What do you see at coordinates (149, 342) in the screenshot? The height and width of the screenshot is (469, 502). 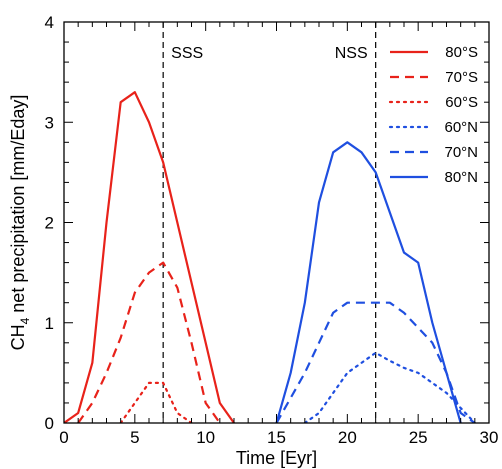 I see `series-line-70°S` at bounding box center [149, 342].